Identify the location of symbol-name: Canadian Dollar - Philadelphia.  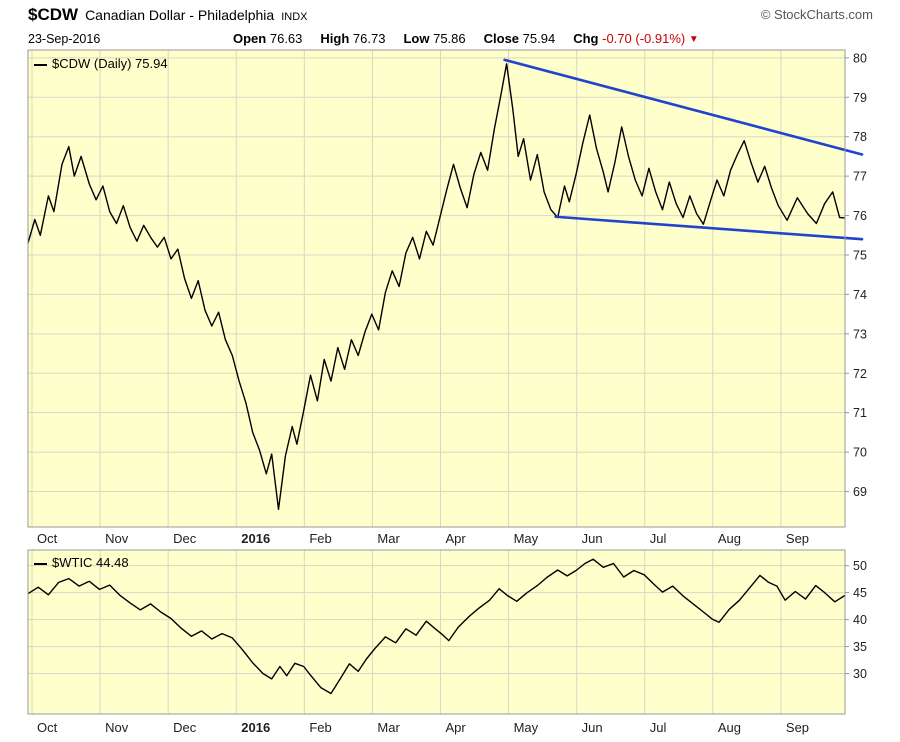
(180, 15).